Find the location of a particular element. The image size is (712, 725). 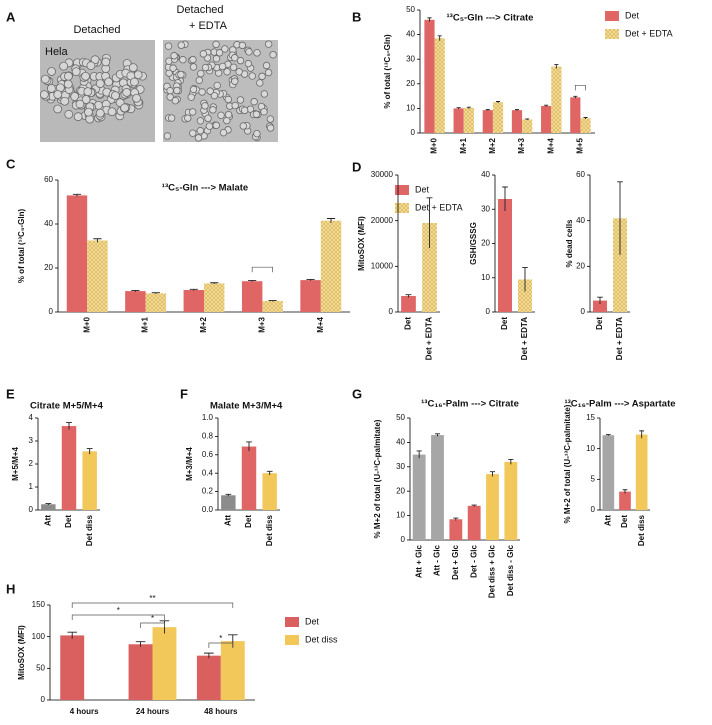

y-tick-label: 50 is located at coordinates (410, 9).